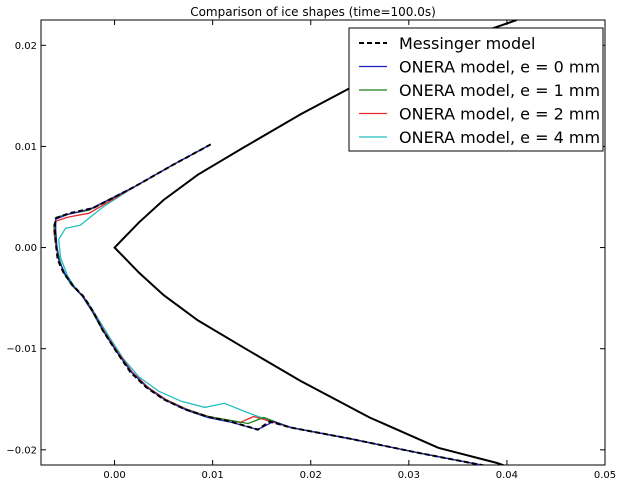 This screenshot has height=501, width=627. I want to click on x-tick-label: 0.00, so click(114, 475).